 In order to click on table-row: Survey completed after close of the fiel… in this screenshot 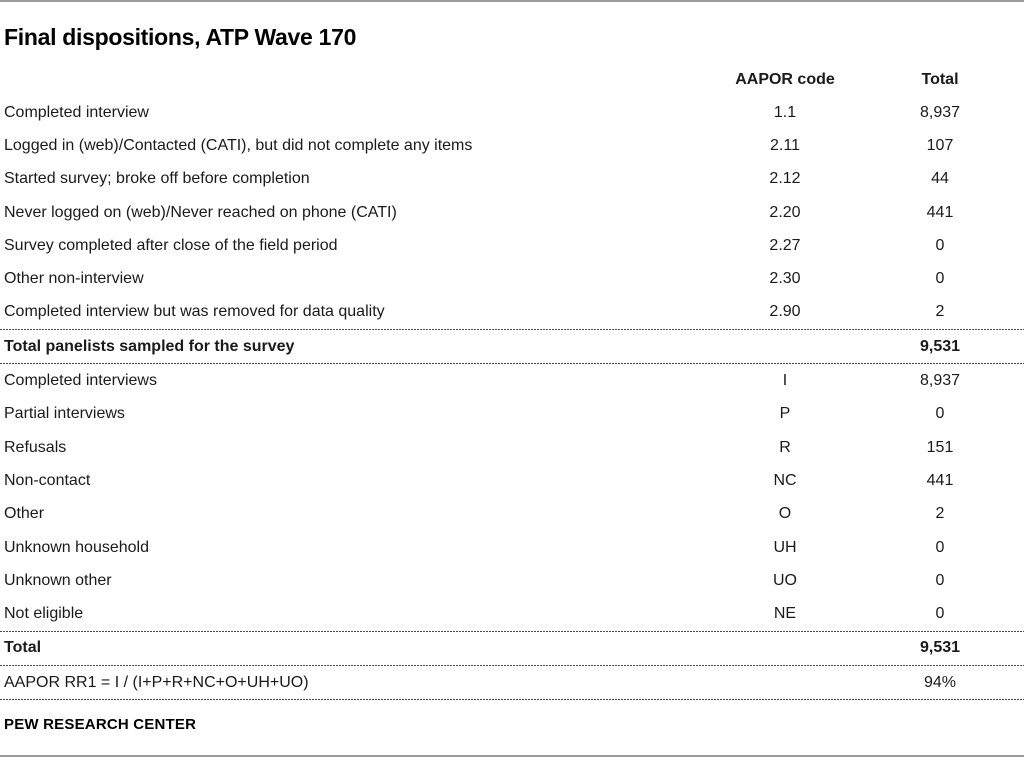, I will do `click(512, 245)`.